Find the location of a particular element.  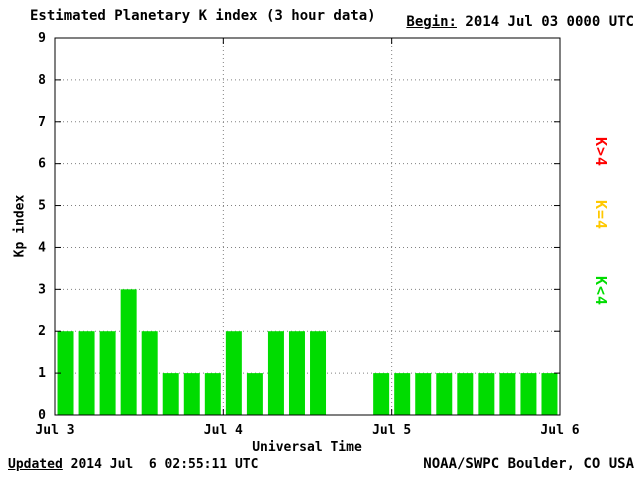

y-tick-label: 9 is located at coordinates (42, 38).